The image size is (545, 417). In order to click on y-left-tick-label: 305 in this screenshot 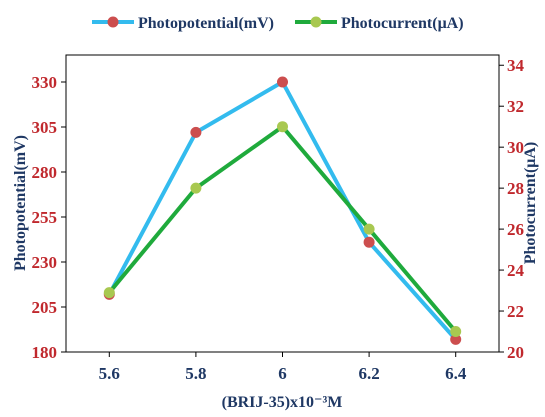, I will do `click(45, 127)`.